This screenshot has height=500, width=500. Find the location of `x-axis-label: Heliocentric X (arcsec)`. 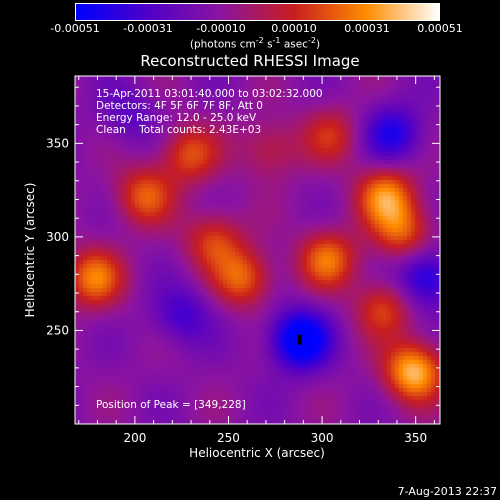

x-axis-label: Heliocentric X (arcsec) is located at coordinates (257, 453).